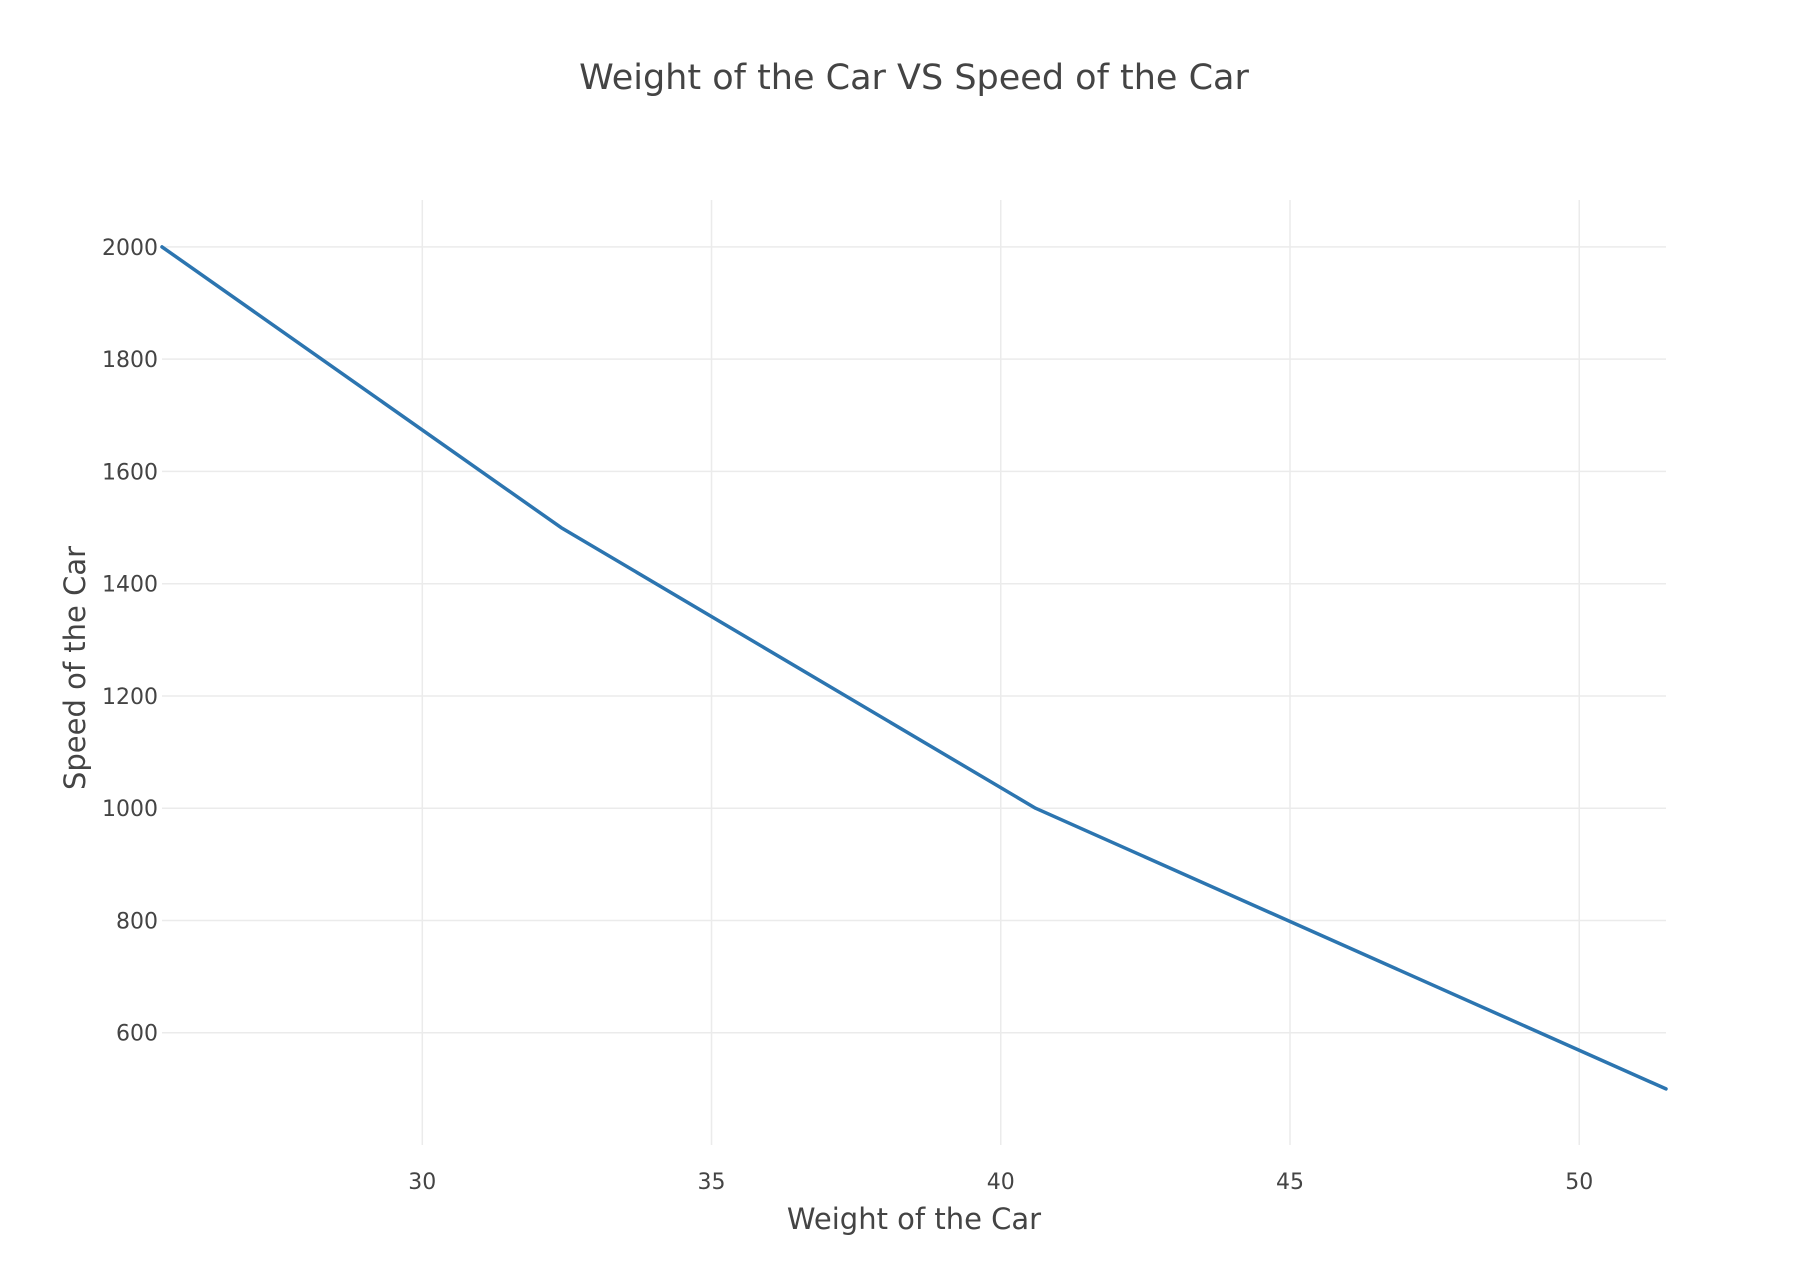 This screenshot has width=1810, height=1284. Describe the element at coordinates (422, 1182) in the screenshot. I see `x-tick-label: 30` at that location.